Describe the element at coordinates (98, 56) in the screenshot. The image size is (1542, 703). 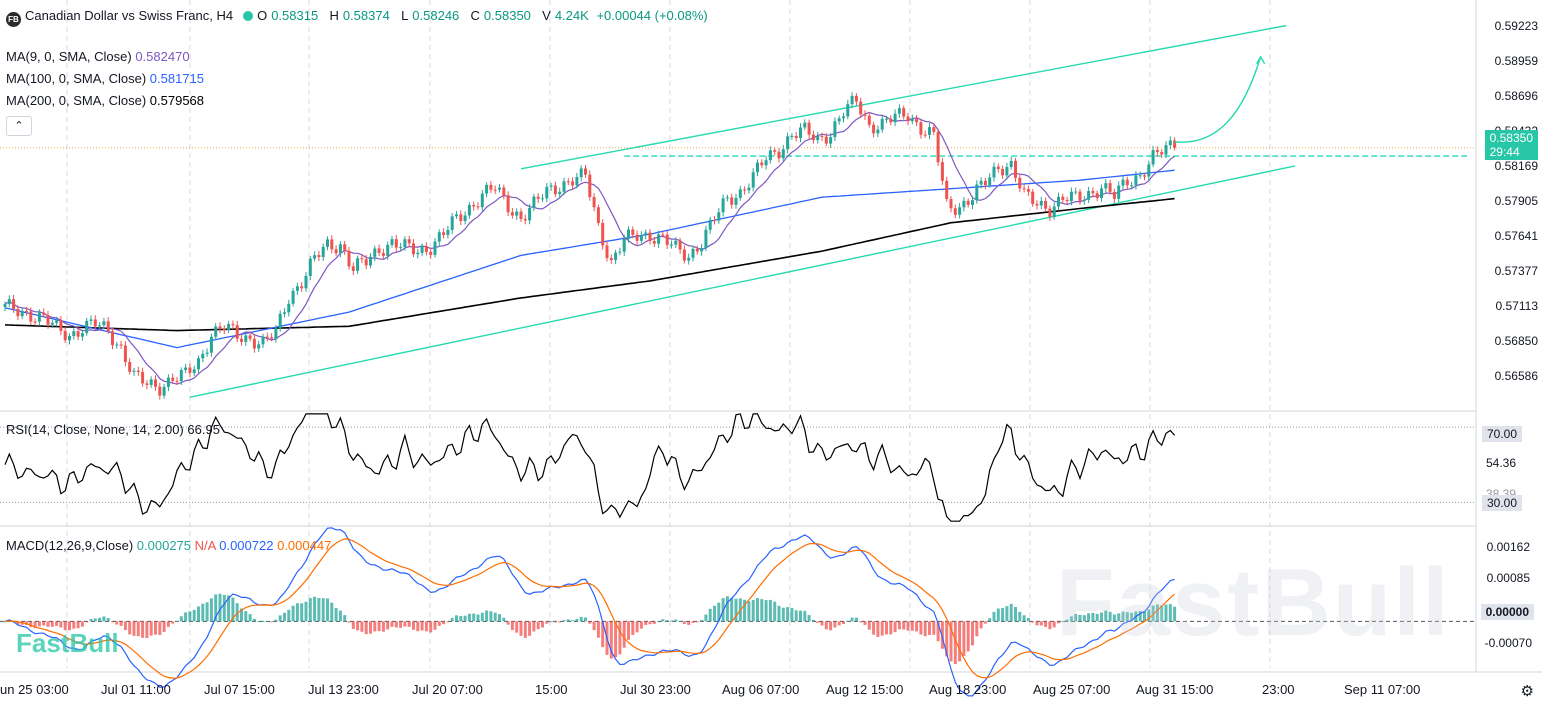
I see `ma9-legend: MA(9, 0, SMA, Close) 0.582470` at that location.